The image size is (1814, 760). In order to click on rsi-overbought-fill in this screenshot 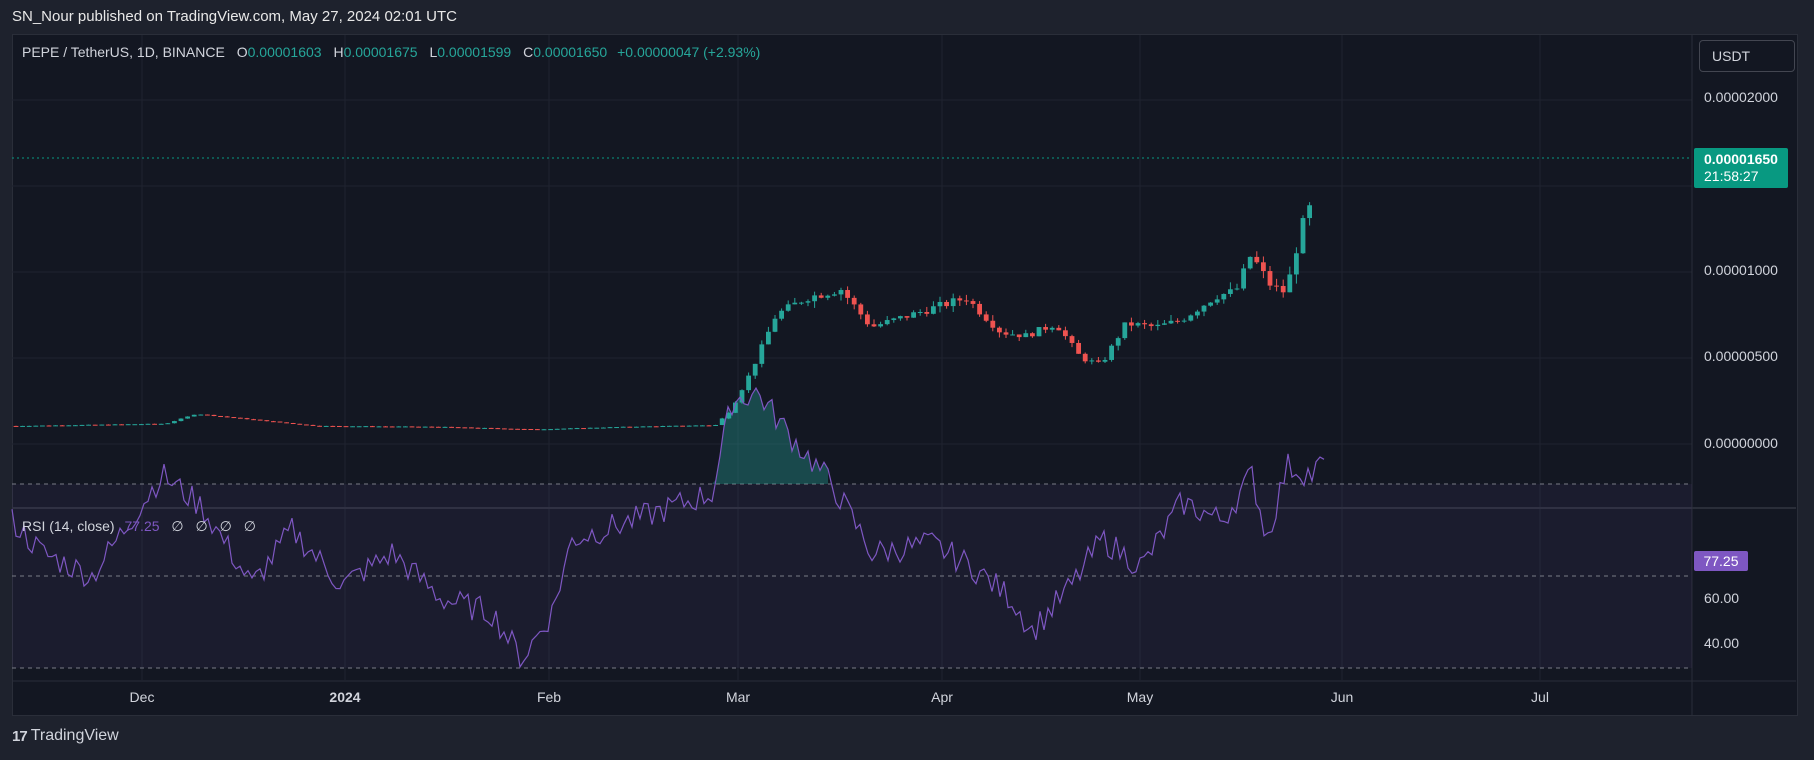, I will do `click(768, 436)`.